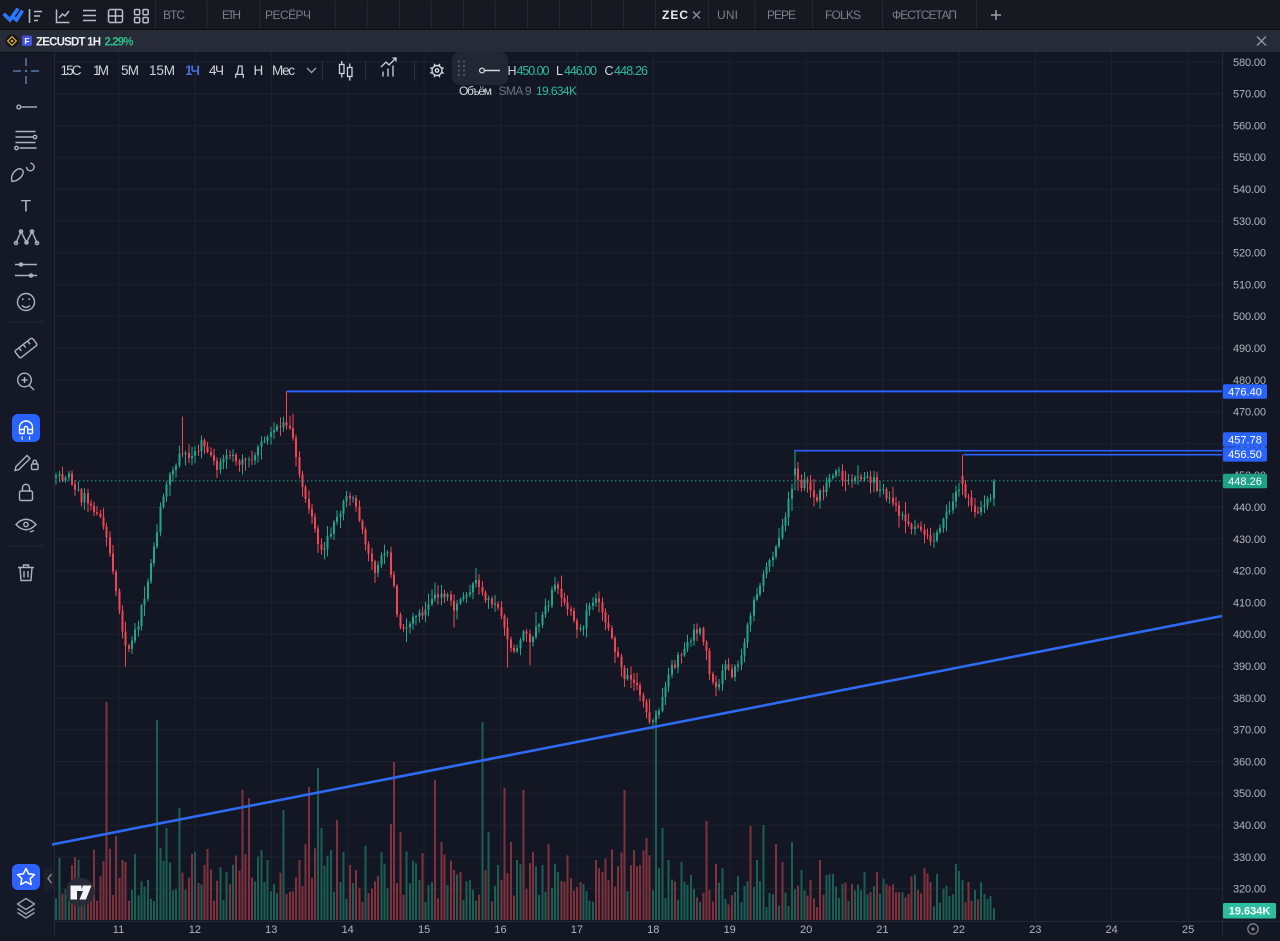 This screenshot has width=1280, height=941. I want to click on svg-text: 330.00, so click(1249, 858).